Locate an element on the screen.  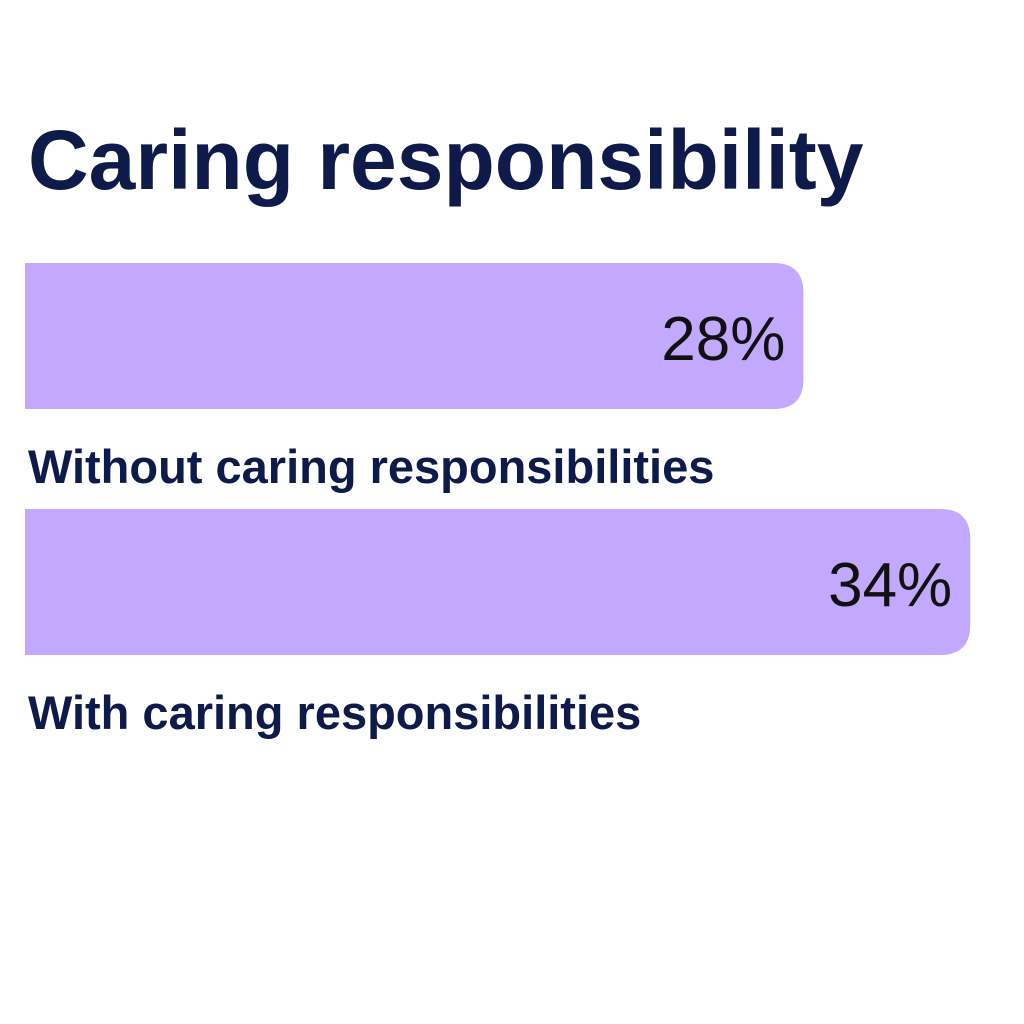
value-label: 34% is located at coordinates (890, 585).